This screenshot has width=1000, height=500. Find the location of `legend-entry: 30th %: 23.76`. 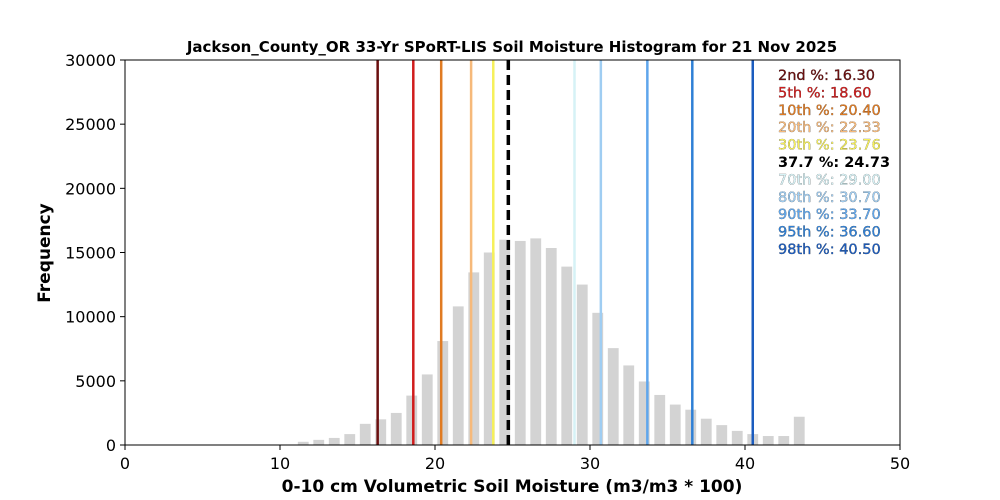

legend-entry: 30th %: 23.76 is located at coordinates (829, 146).